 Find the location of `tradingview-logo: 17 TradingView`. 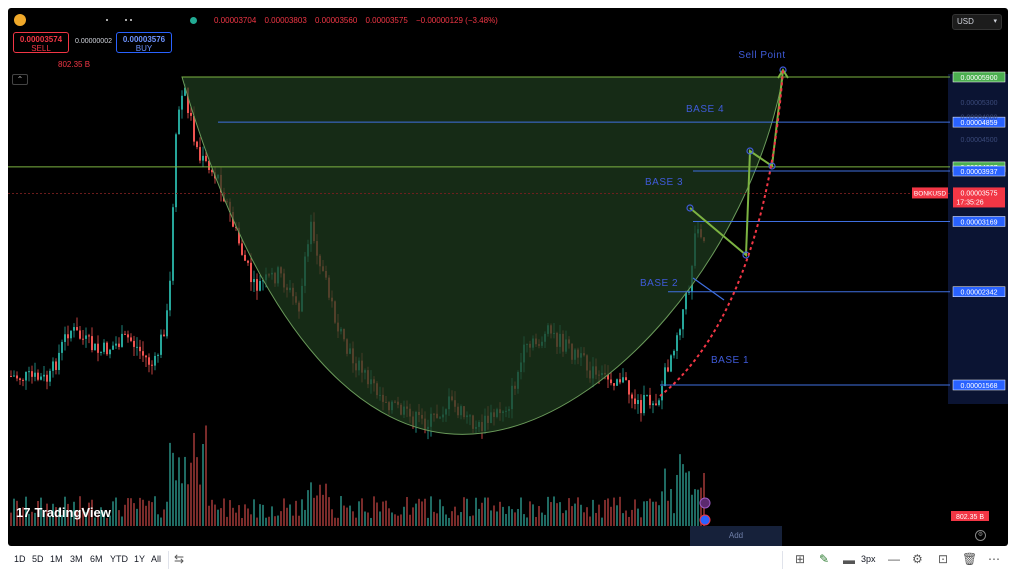

tradingview-logo: 17 TradingView is located at coordinates (63, 512).